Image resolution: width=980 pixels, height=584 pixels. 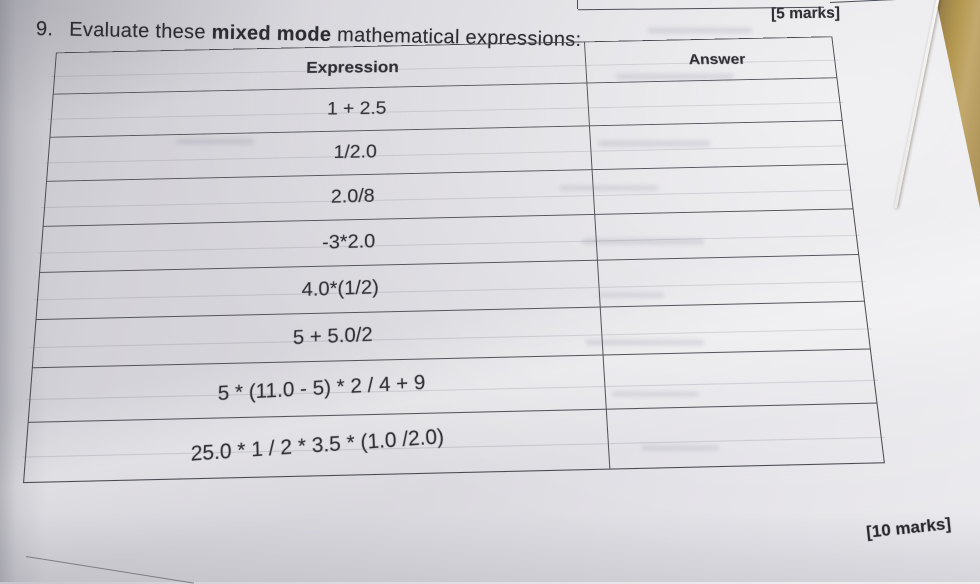 What do you see at coordinates (349, 242) in the screenshot?
I see `expression-text: -3*2.0` at bounding box center [349, 242].